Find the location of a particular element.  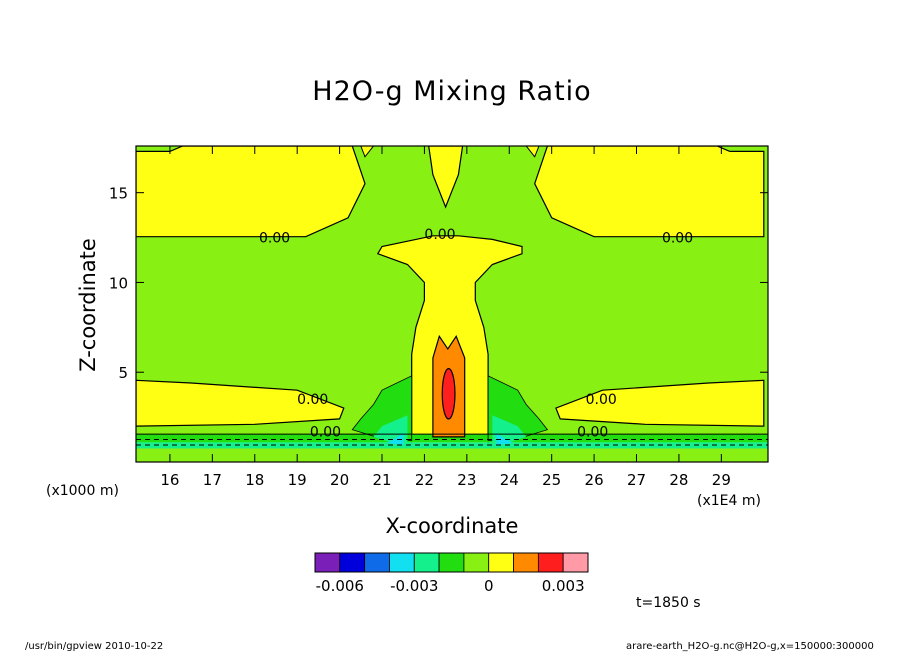

x-tick-label-26: 26 is located at coordinates (594, 480).